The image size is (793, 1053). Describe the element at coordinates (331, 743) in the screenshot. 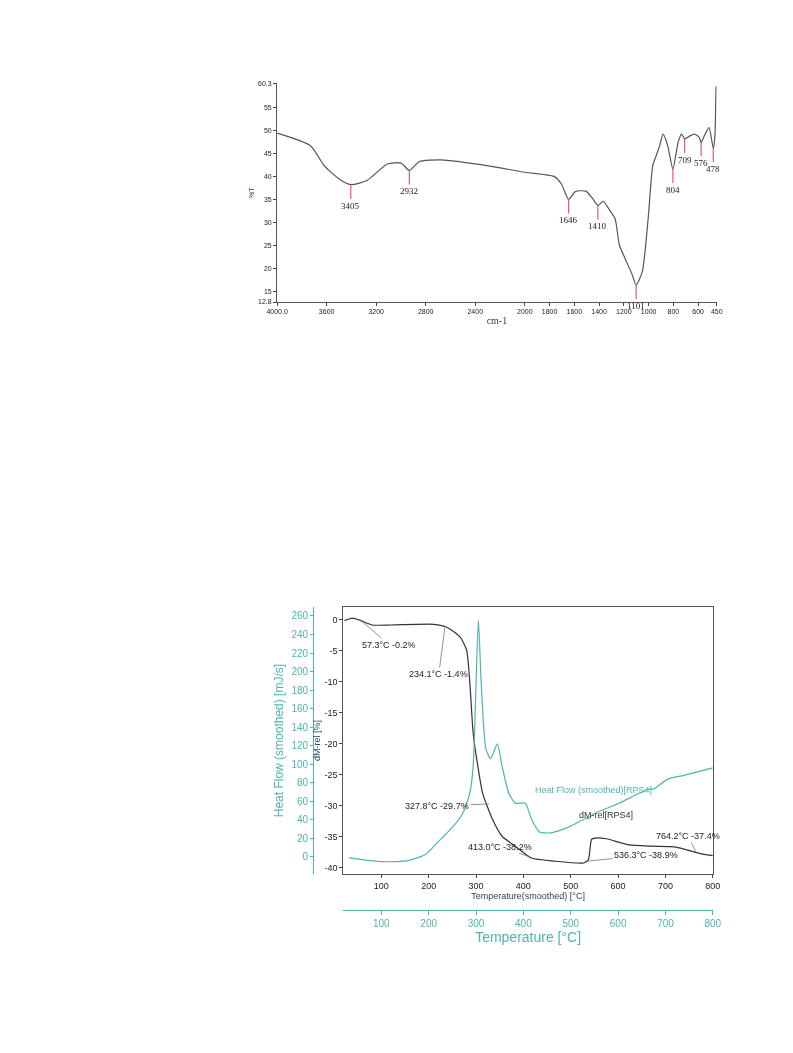

I see `y-tick-label: -20` at that location.